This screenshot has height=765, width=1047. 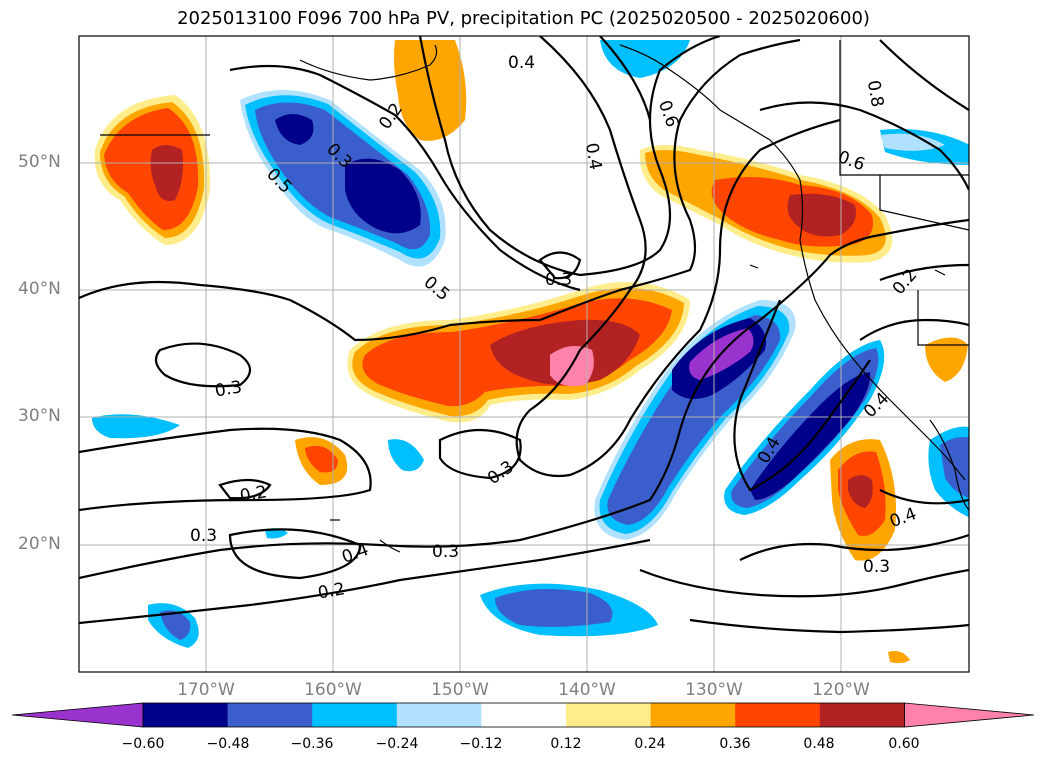 What do you see at coordinates (333, 690) in the screenshot?
I see `lon-label: 160°W` at bounding box center [333, 690].